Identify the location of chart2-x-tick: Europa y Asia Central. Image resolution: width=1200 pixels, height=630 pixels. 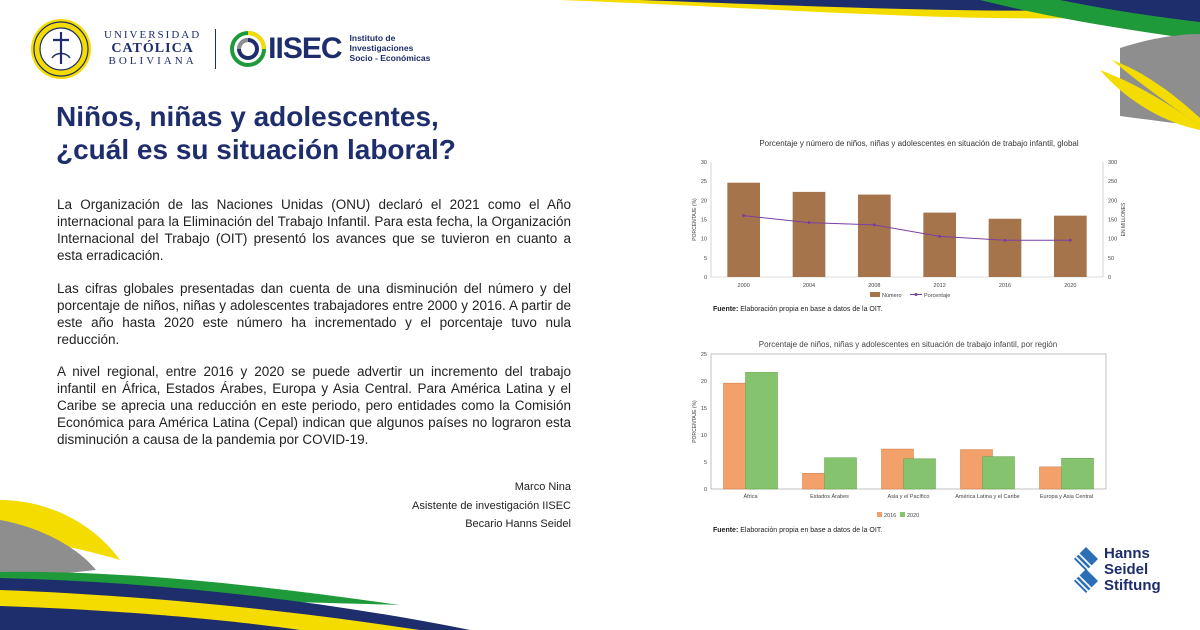
(1066, 497).